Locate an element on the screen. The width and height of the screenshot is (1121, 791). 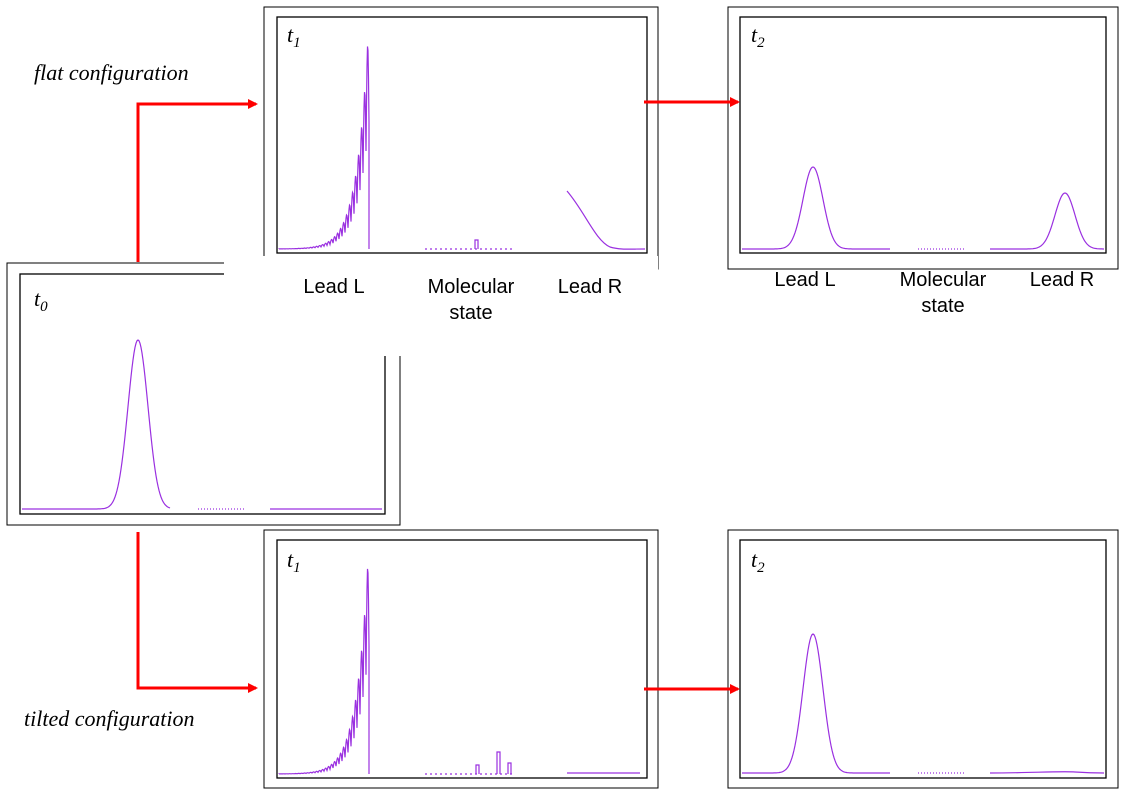
molecular-peak is located at coordinates (476, 244).